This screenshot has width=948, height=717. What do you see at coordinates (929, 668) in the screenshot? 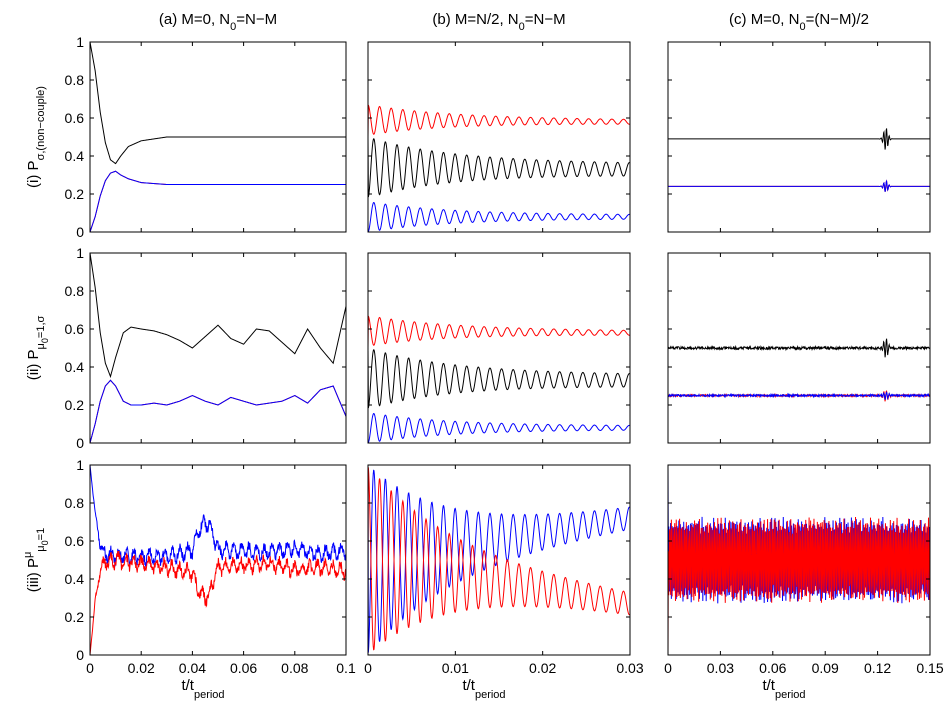
I see `x-tick-label: 0.15` at bounding box center [929, 668].